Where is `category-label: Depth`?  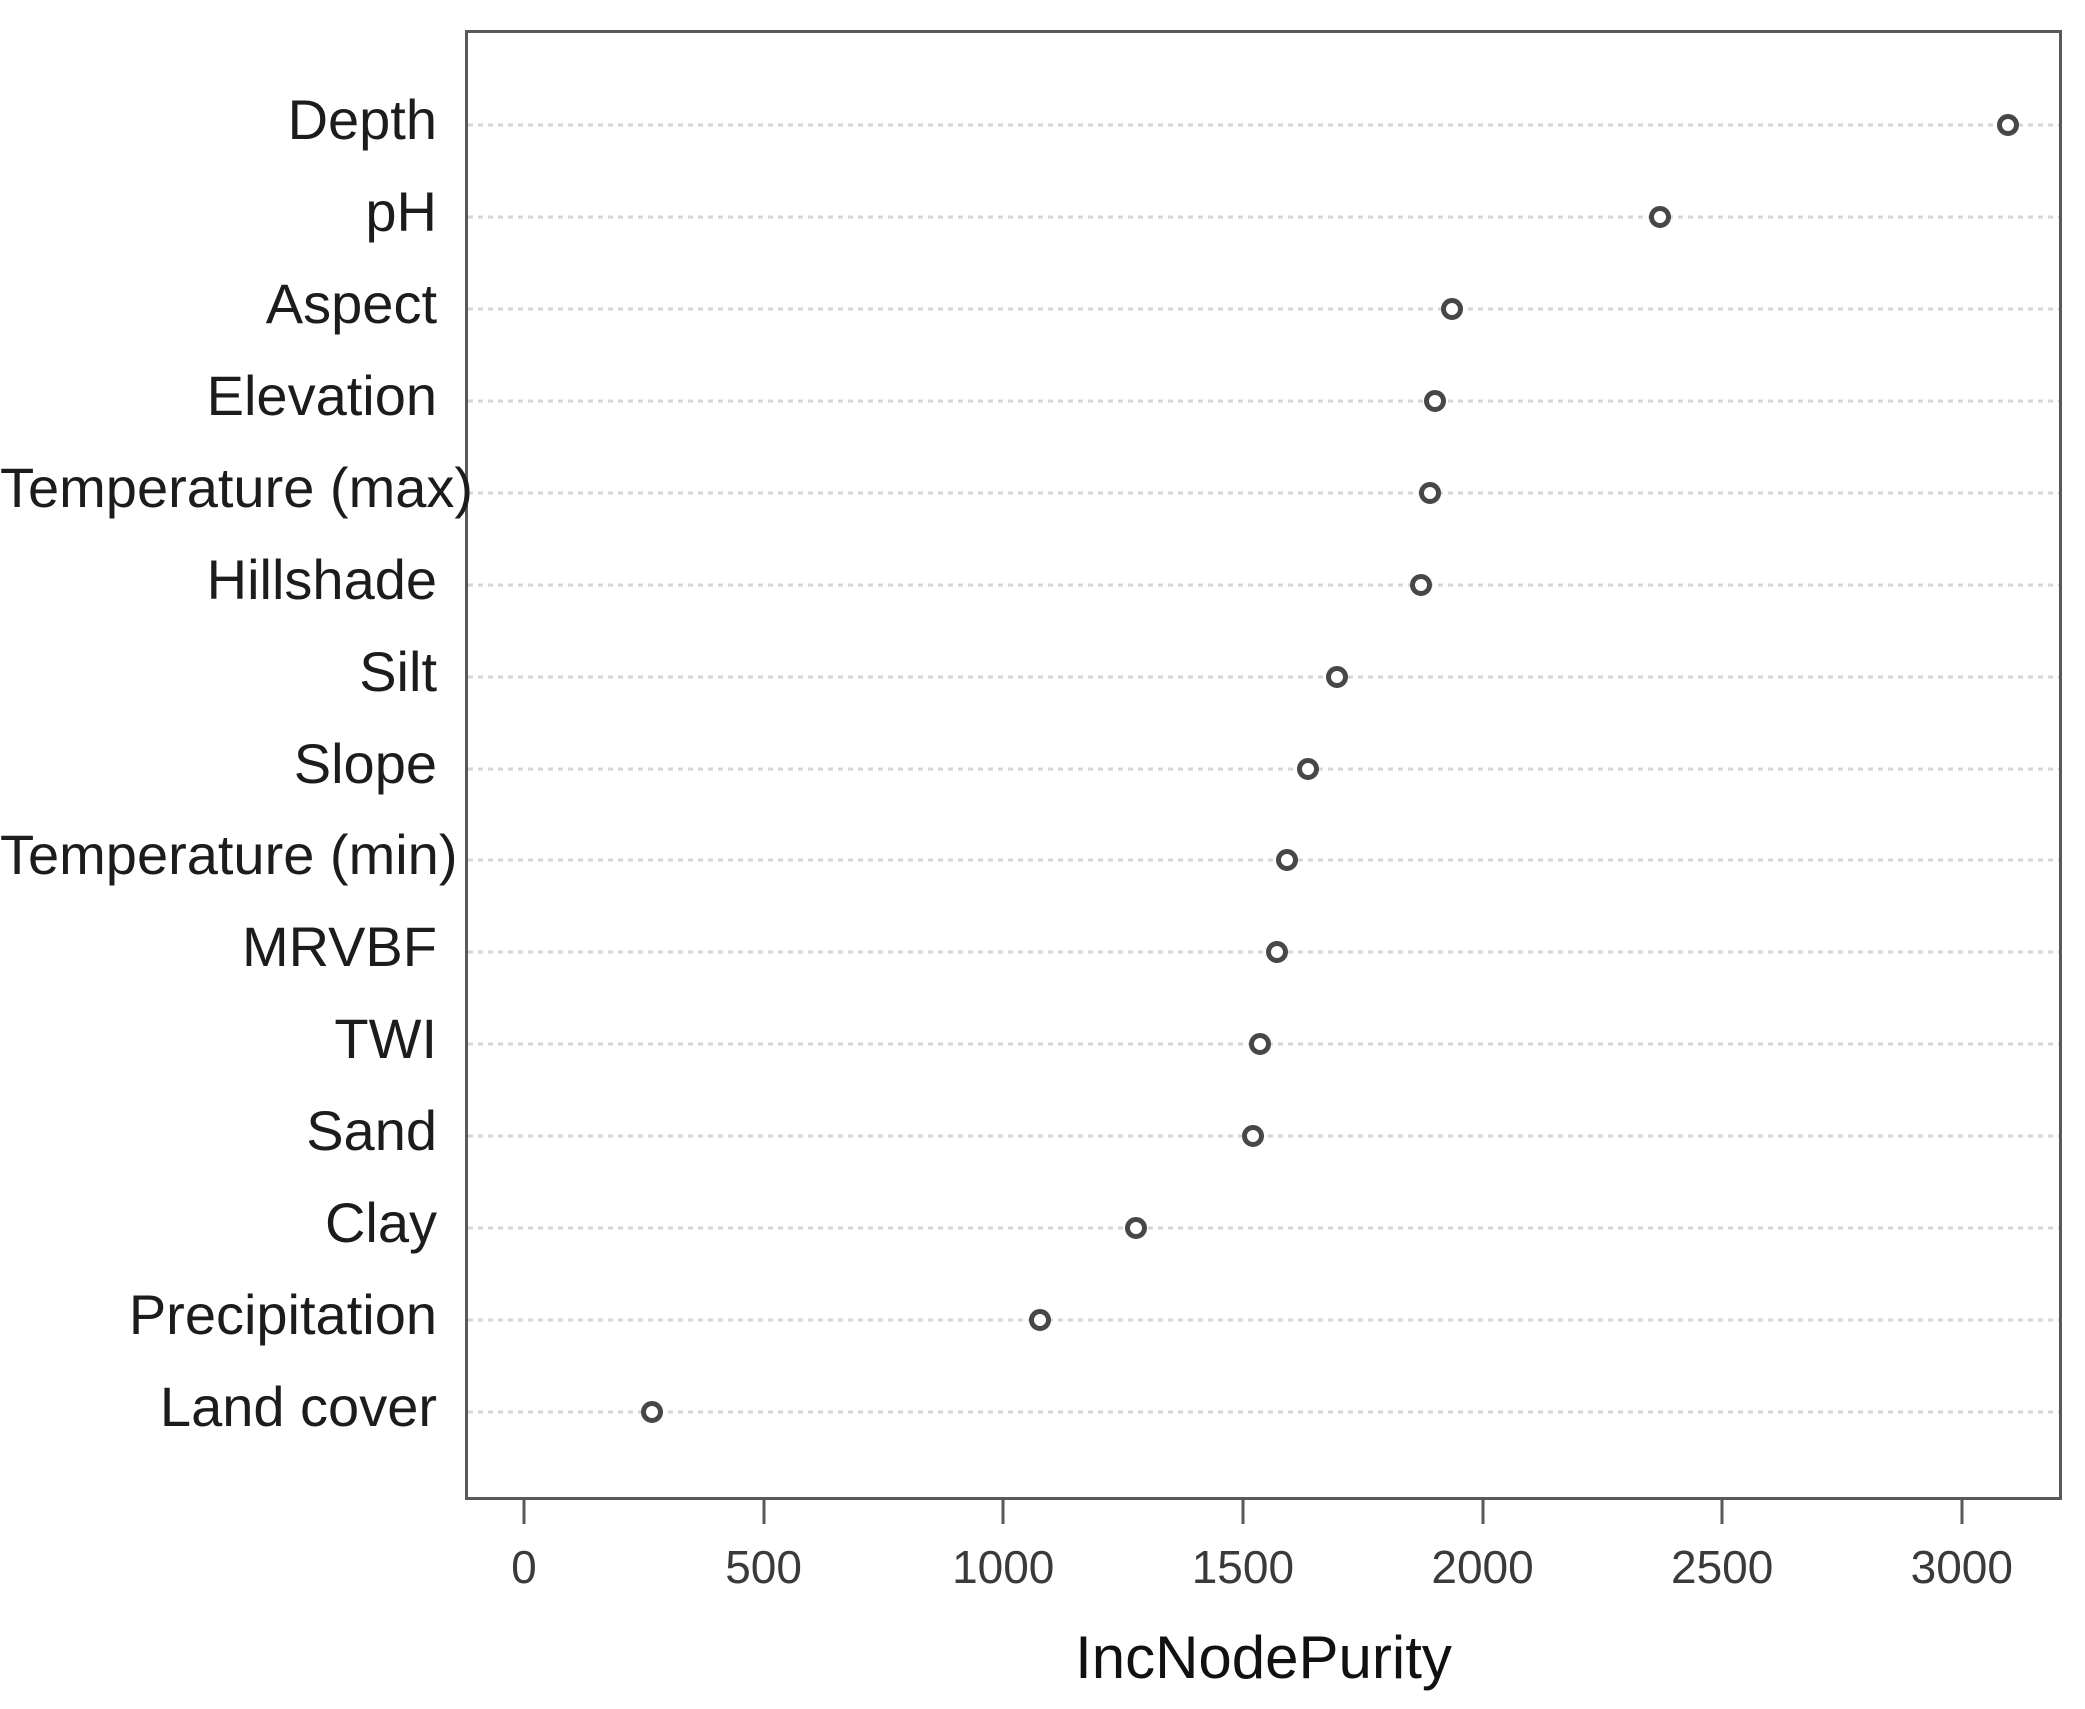
category-label: Depth is located at coordinates (362, 119).